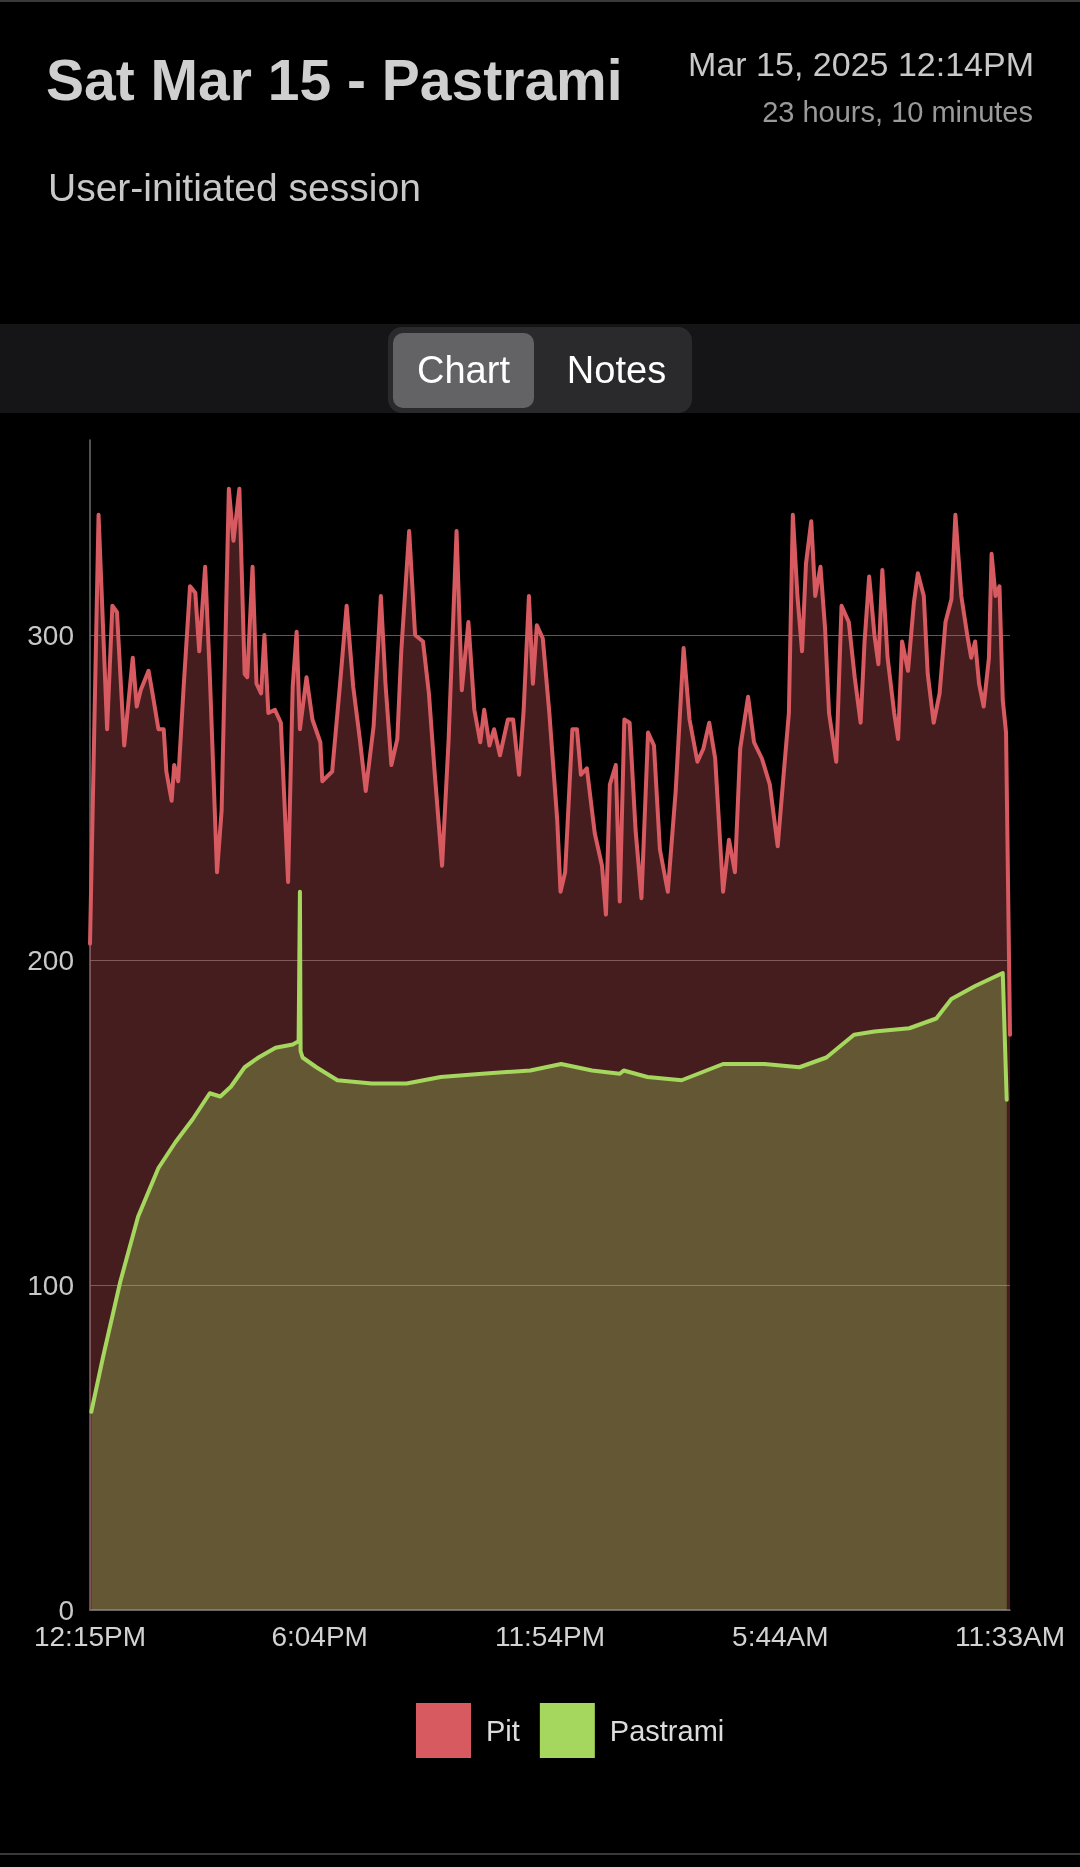 Image resolution: width=1080 pixels, height=1867 pixels. I want to click on x-tick-label: 11:54PM, so click(550, 1636).